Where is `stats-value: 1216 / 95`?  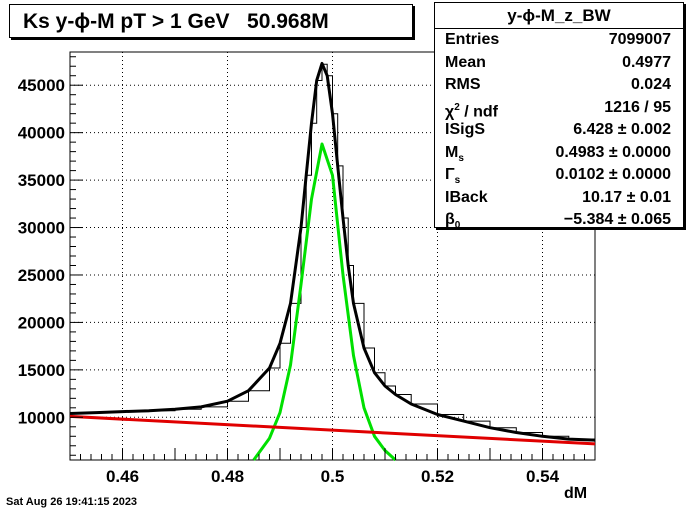 stats-value: 1216 / 95 is located at coordinates (637, 107).